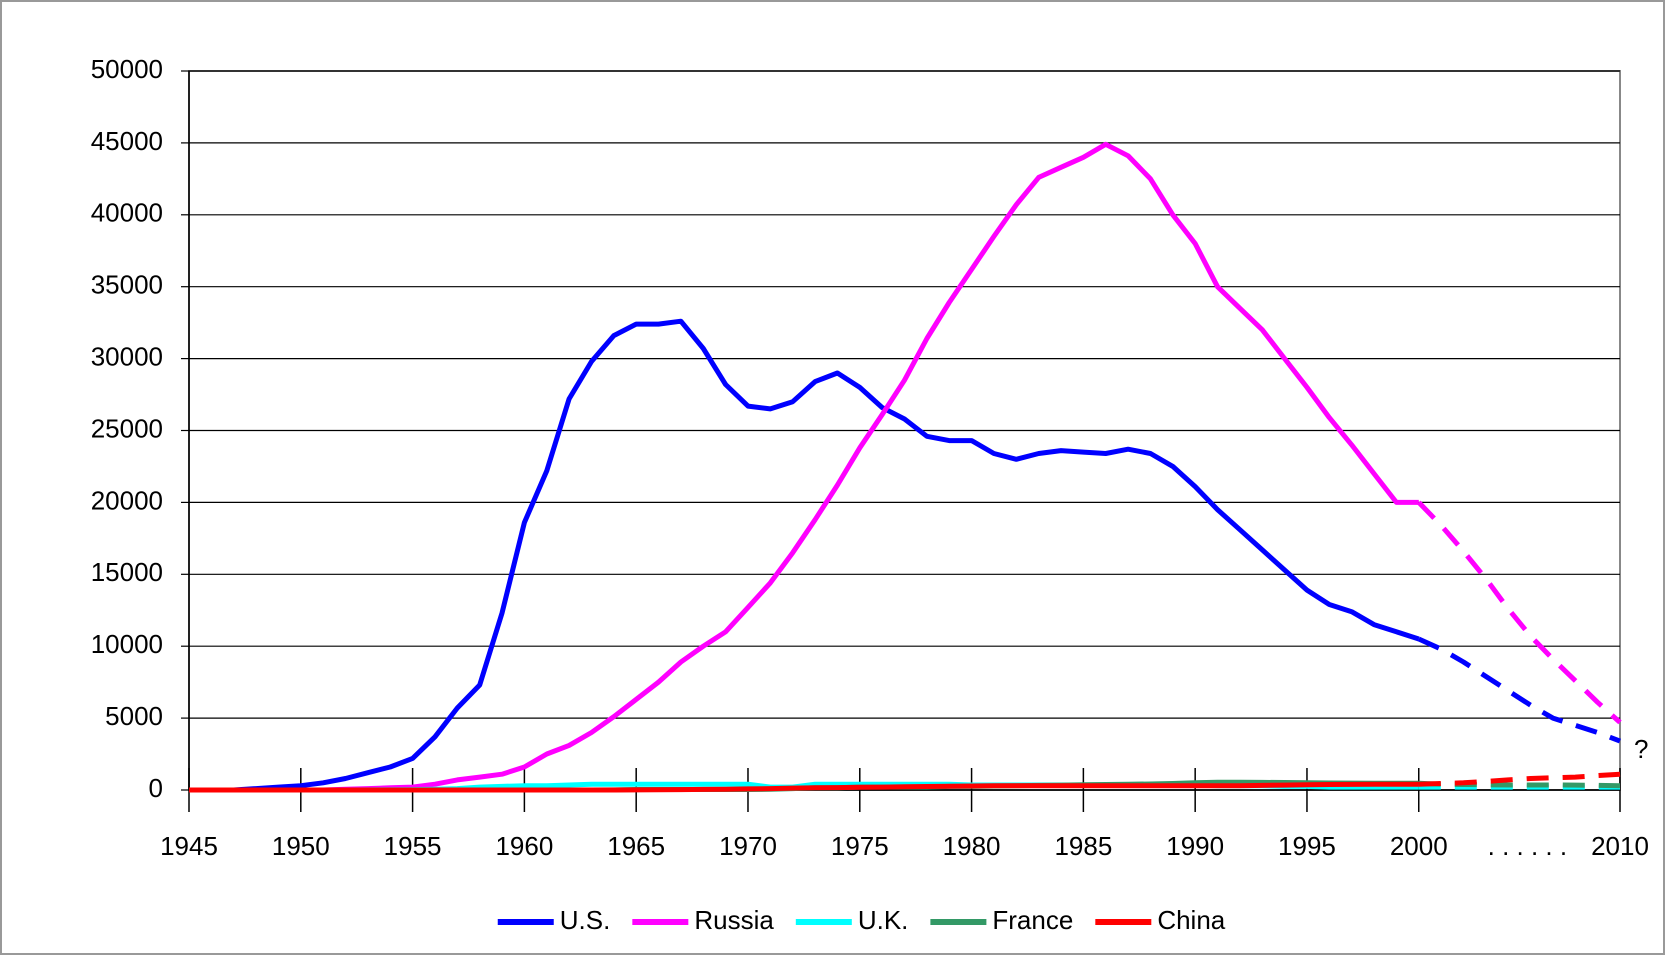 Image resolution: width=1665 pixels, height=955 pixels. Describe the element at coordinates (748, 846) in the screenshot. I see `x-tick-label: 1970` at that location.